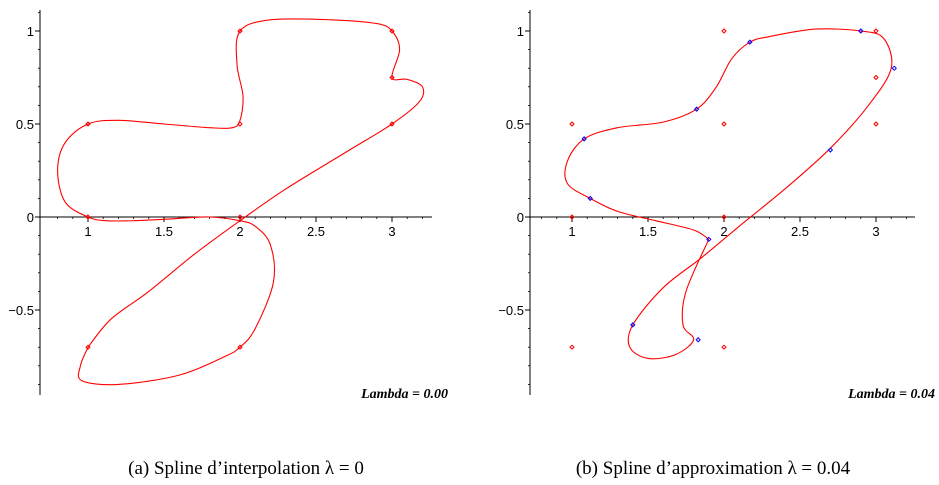 This screenshot has height=485, width=939. What do you see at coordinates (246, 468) in the screenshot?
I see `caption-a: (a) Spline d’interpolation λ = 0` at bounding box center [246, 468].